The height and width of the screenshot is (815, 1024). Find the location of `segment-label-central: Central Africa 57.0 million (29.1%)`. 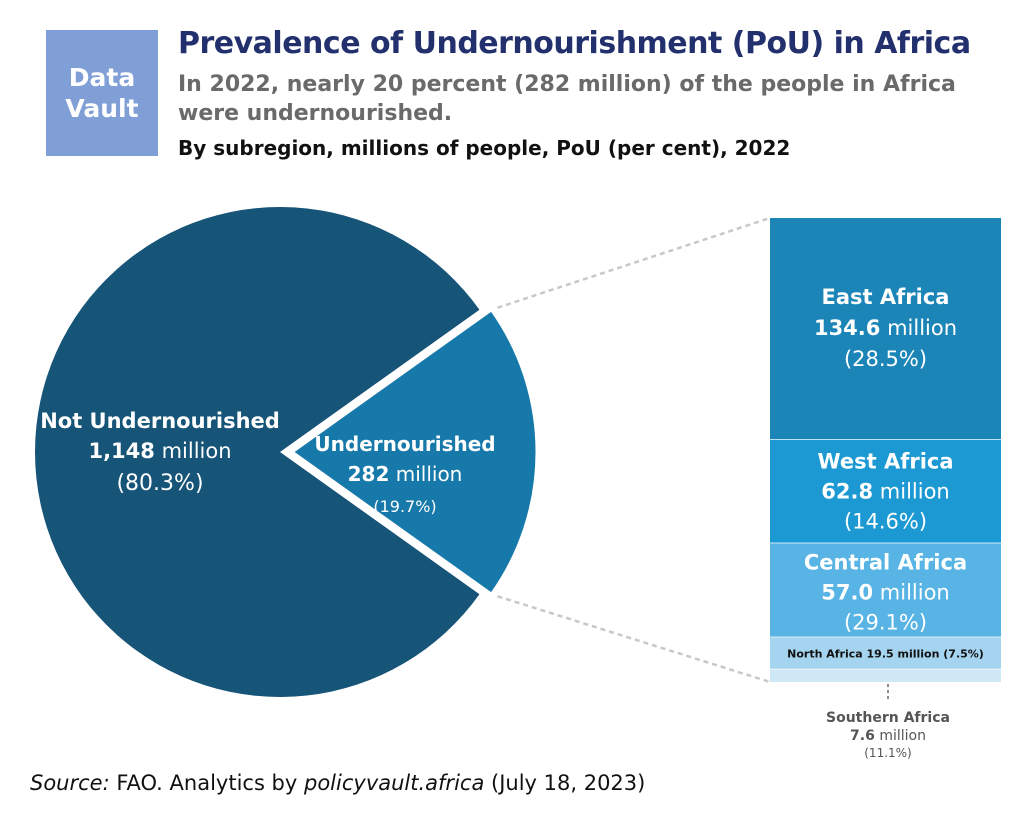

segment-label-central: Central Africa 57.0 million (29.1%) is located at coordinates (885, 592).